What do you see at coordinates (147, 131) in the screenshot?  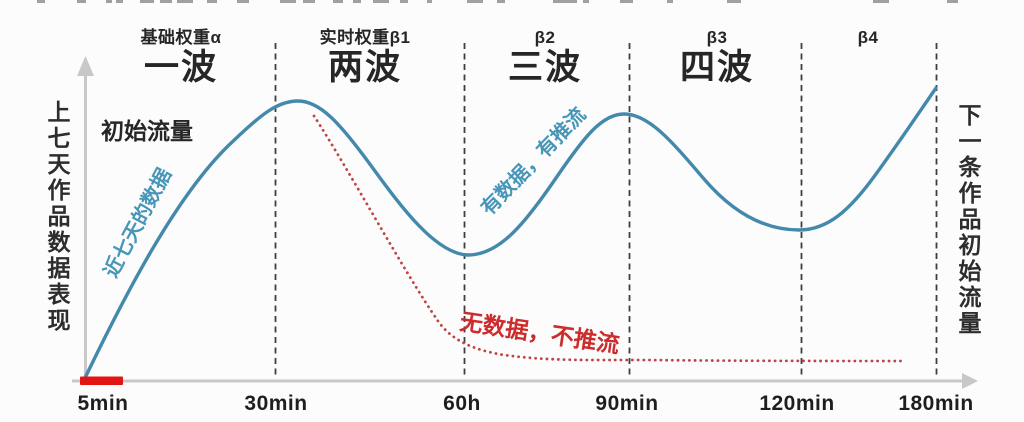 I see `annotation-initial-traffic: 初始流量` at bounding box center [147, 131].